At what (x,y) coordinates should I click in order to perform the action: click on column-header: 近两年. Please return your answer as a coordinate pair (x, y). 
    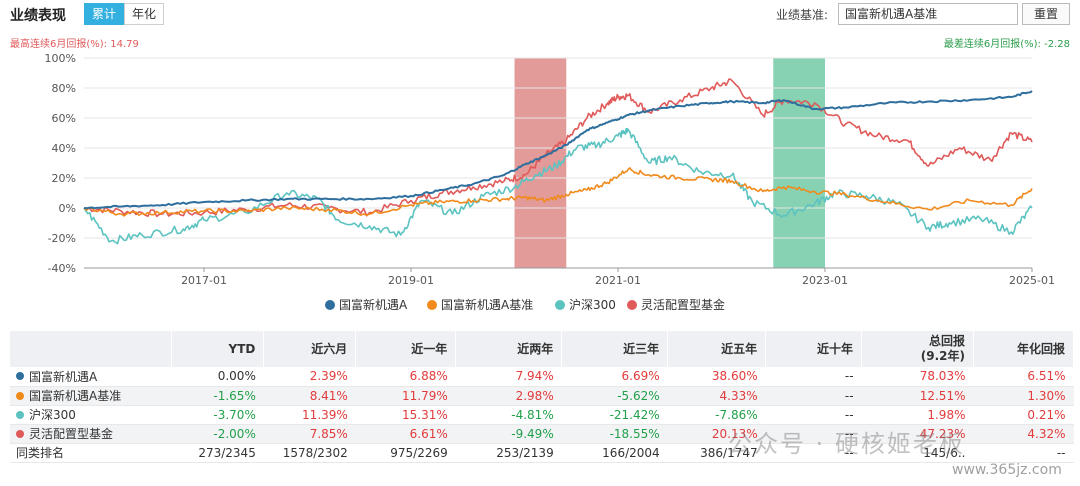
    Looking at the image, I should click on (509, 349).